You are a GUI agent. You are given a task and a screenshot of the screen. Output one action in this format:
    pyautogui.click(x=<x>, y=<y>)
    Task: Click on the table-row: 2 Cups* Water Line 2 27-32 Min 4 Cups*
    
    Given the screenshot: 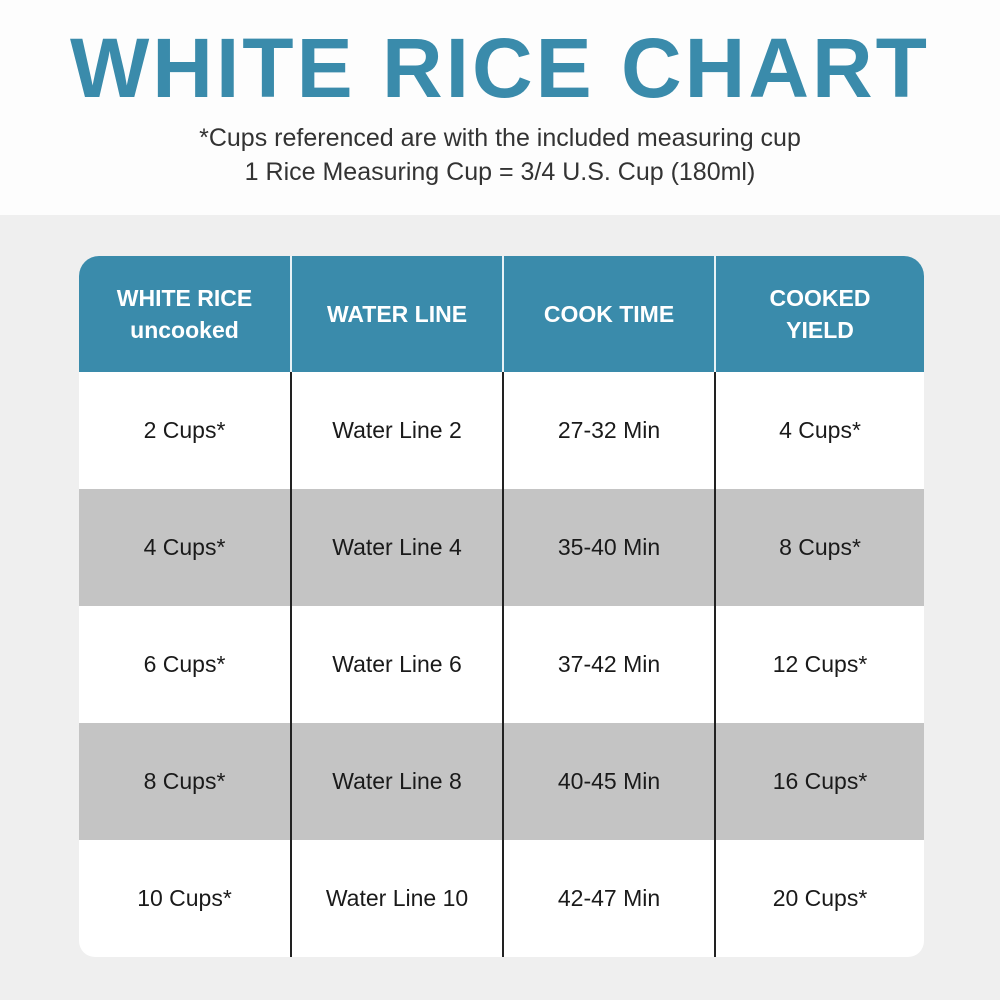 What is the action you would take?
    pyautogui.click(x=501, y=430)
    